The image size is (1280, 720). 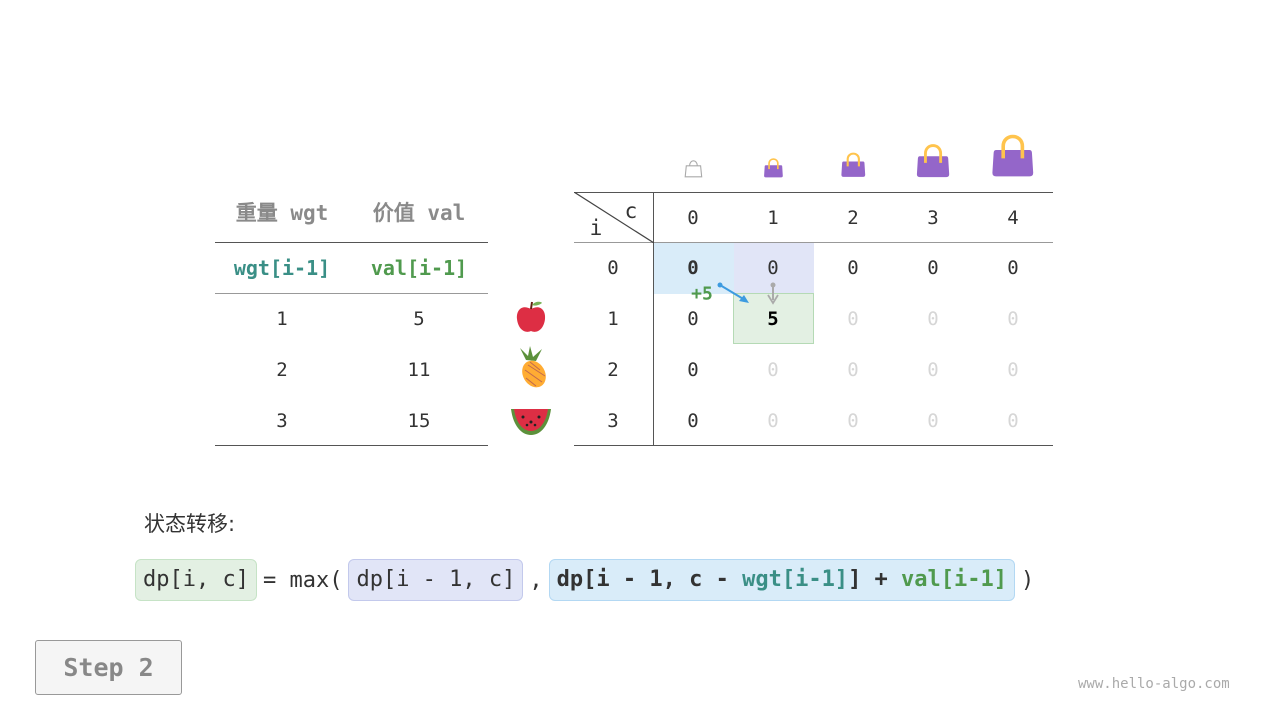 What do you see at coordinates (933, 218) in the screenshot?
I see `col-header: 3` at bounding box center [933, 218].